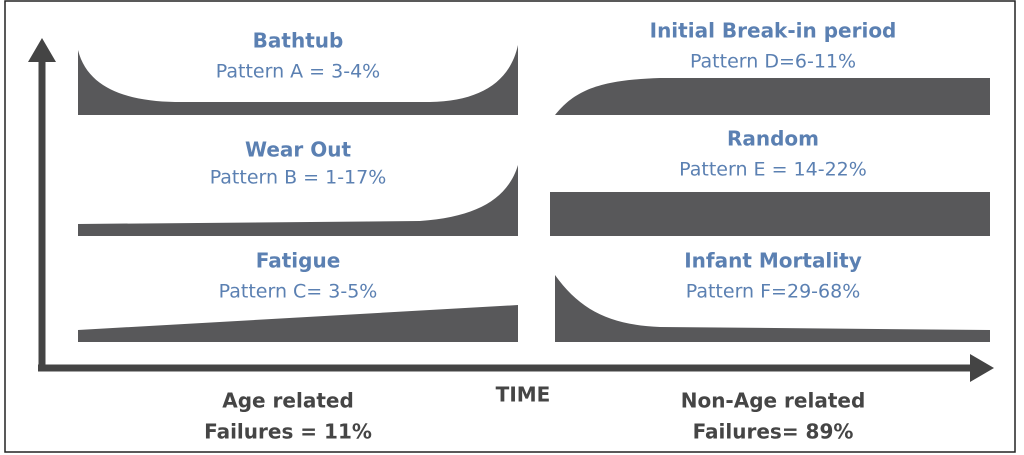 Image resolution: width=1024 pixels, height=455 pixels. Describe the element at coordinates (773, 31) in the screenshot. I see `pattern-name: Initial Break-in period` at that location.